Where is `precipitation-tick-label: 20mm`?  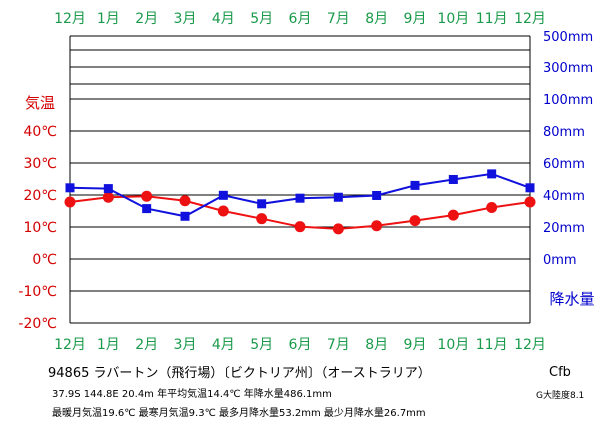
precipitation-tick-label: 20mm is located at coordinates (564, 228).